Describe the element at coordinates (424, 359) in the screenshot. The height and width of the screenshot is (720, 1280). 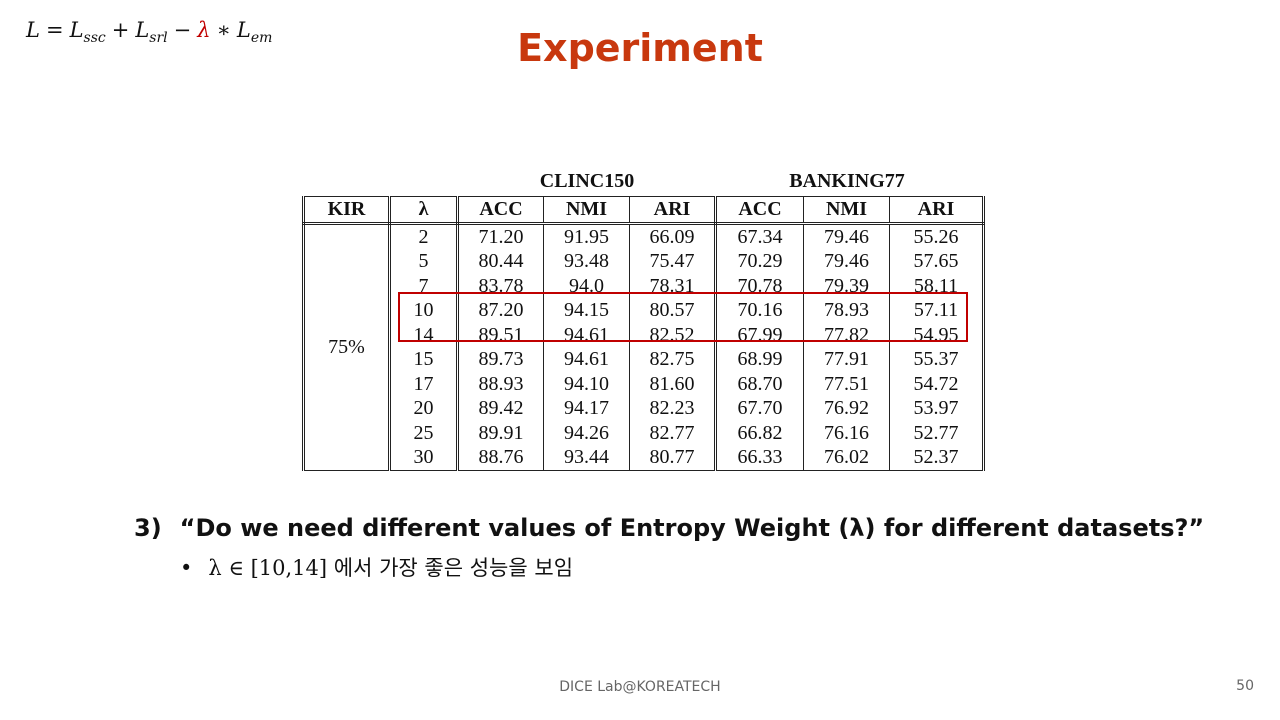
I see `cell-lambda: 15` at that location.